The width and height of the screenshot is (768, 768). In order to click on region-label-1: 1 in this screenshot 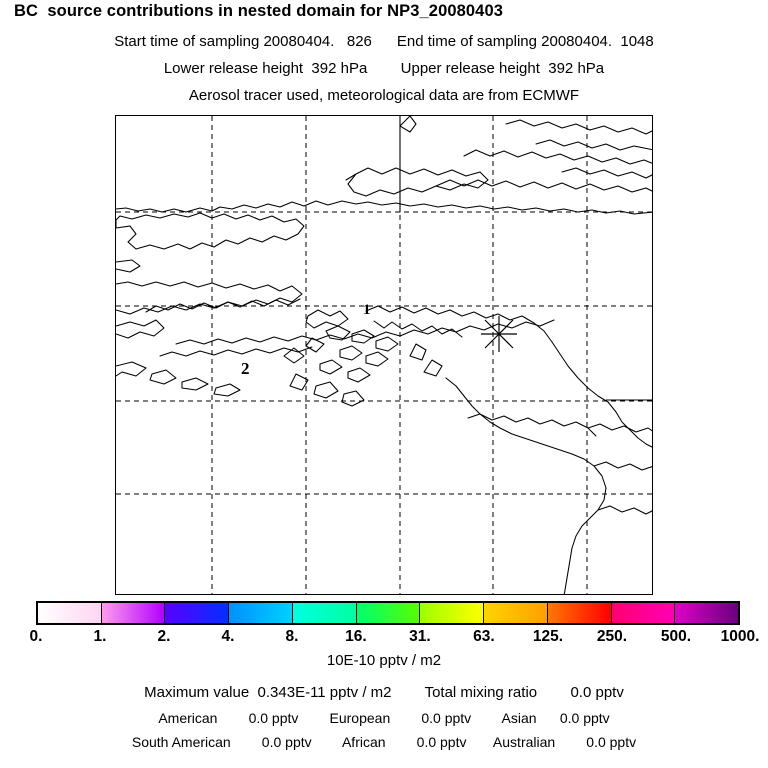, I will do `click(367, 310)`.